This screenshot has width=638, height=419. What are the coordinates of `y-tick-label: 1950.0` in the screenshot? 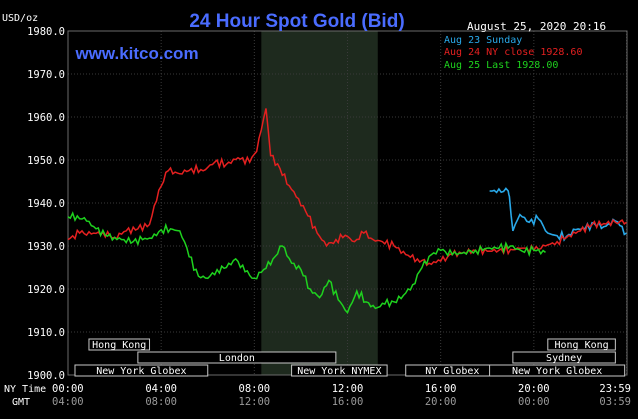 It's located at (46, 161).